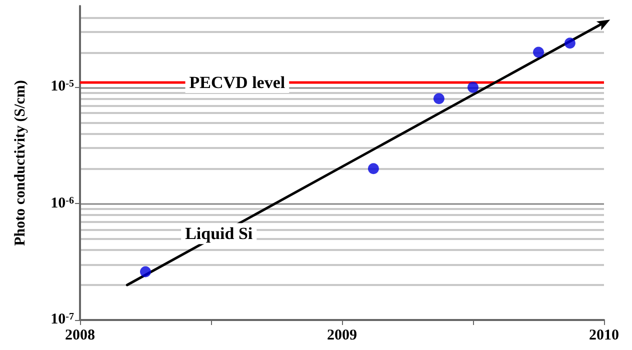 This screenshot has height=350, width=632. Describe the element at coordinates (219, 234) in the screenshot. I see `annotation: Liquid Si` at that location.